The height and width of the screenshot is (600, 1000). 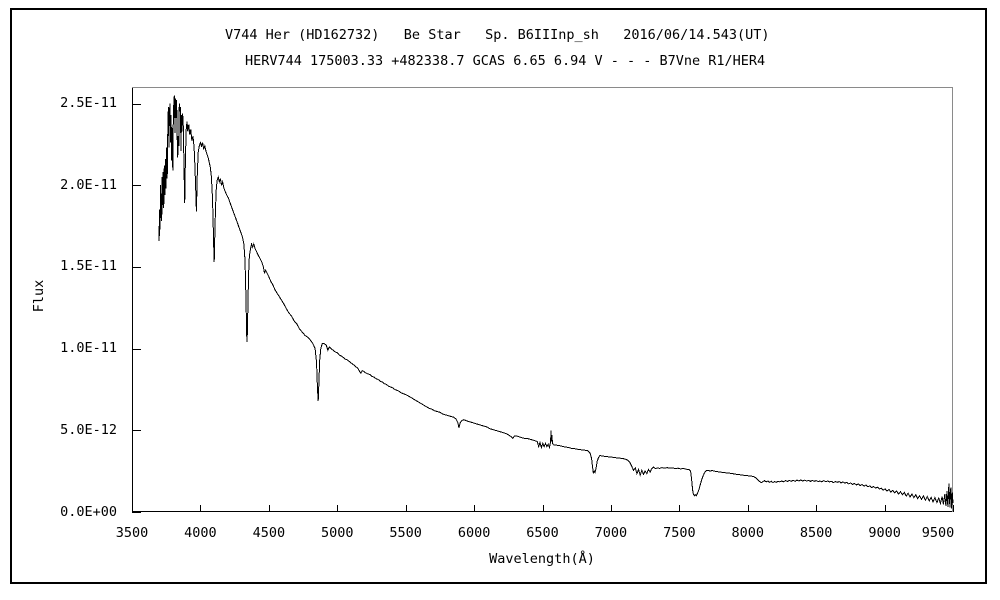 What do you see at coordinates (88, 429) in the screenshot?
I see `y-tick-label: 5.0E-12` at bounding box center [88, 429].